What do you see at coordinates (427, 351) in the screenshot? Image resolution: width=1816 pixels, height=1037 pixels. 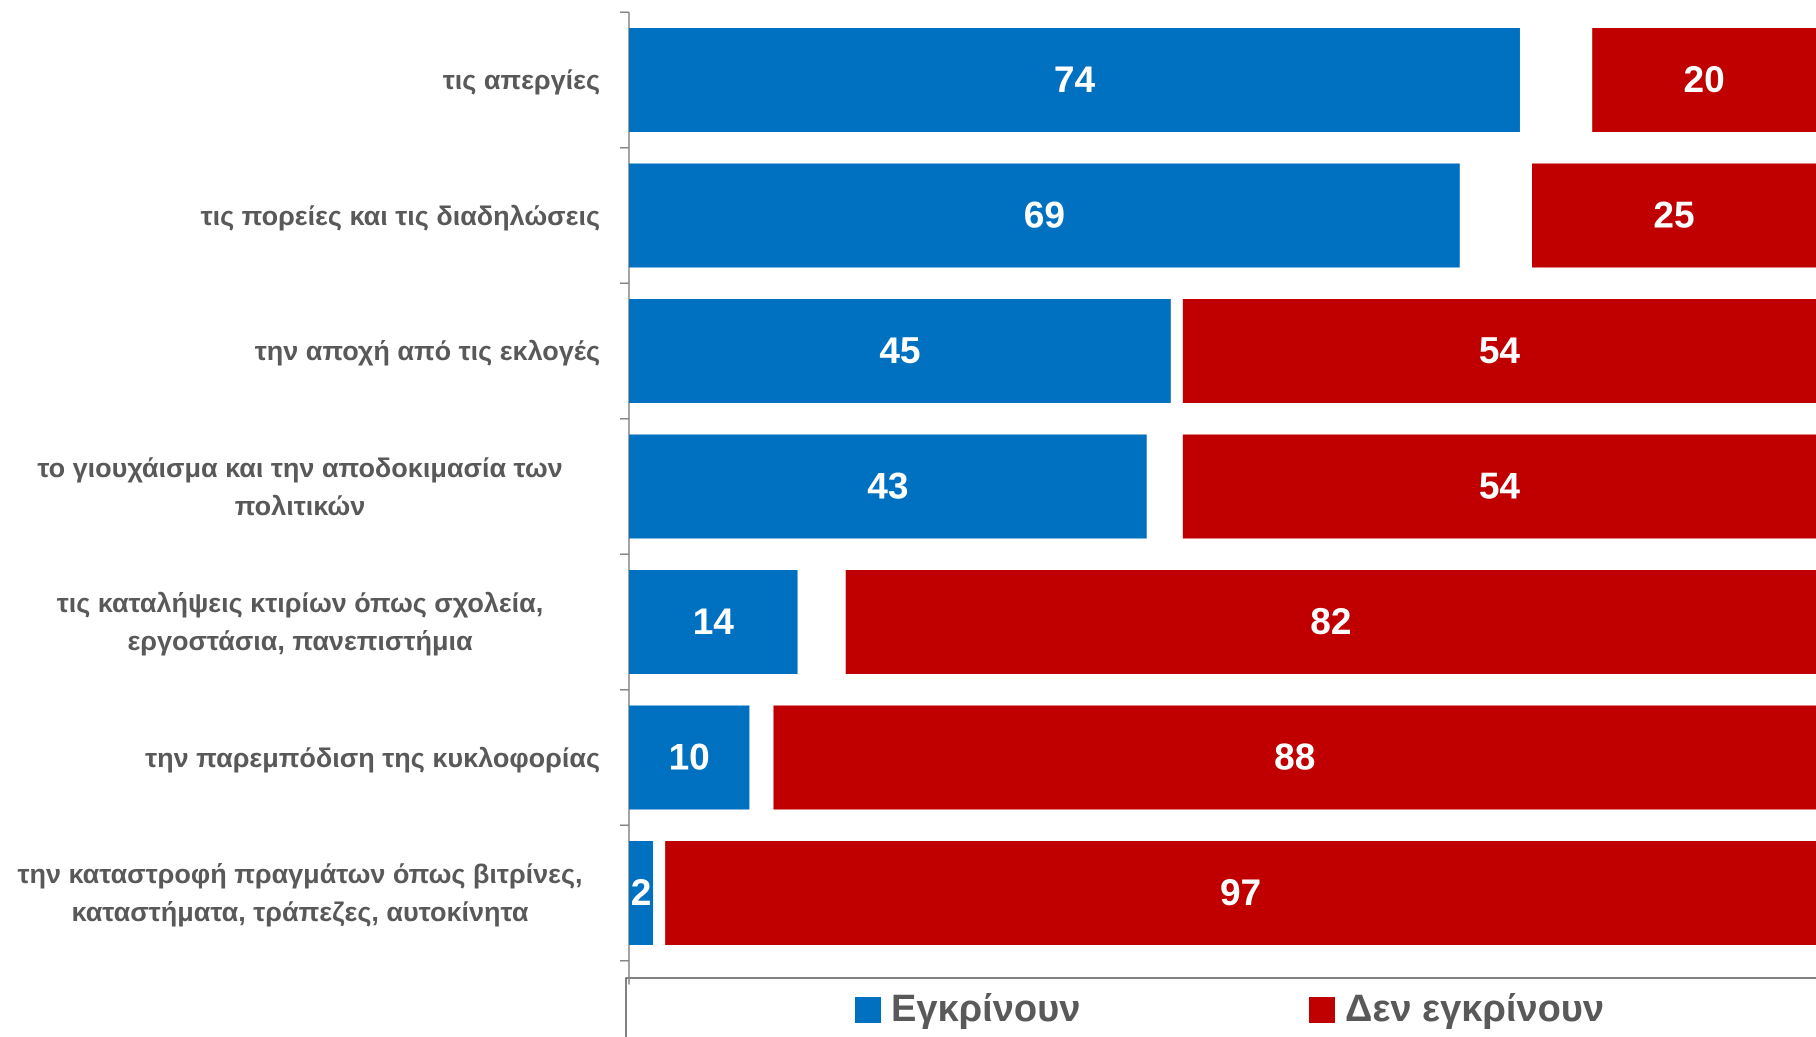 I see `category-label: την αποχή από τις εκλογές` at bounding box center [427, 351].